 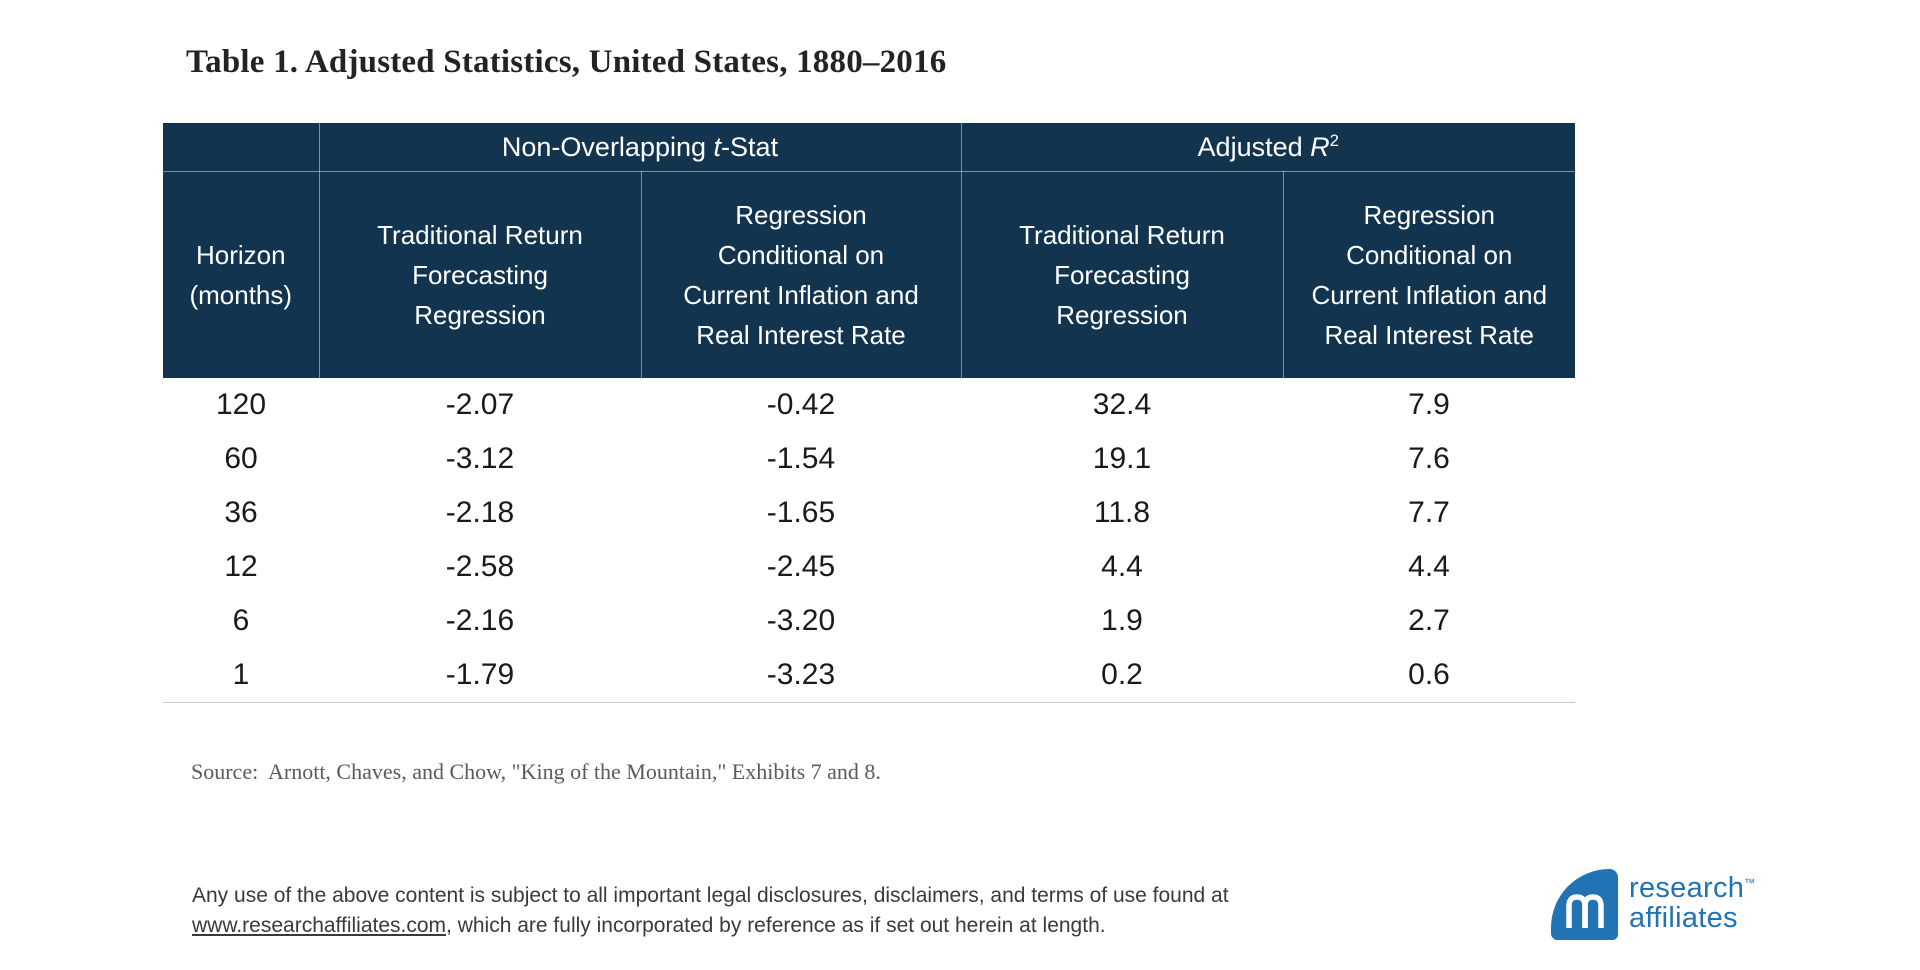 I want to click on cell-r2-conditional: 7.7, so click(x=1429, y=513).